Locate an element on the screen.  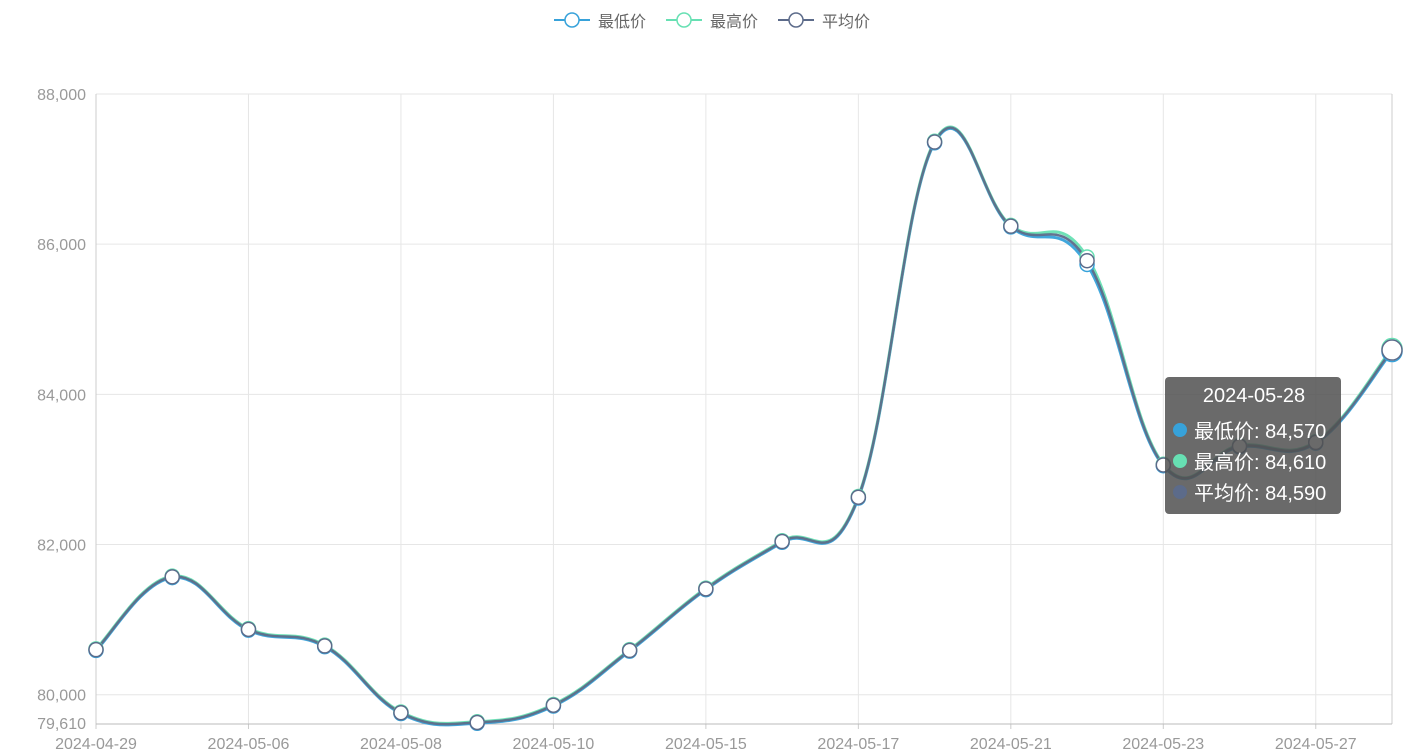
legend-item-avg: 平均价 is located at coordinates (823, 20).